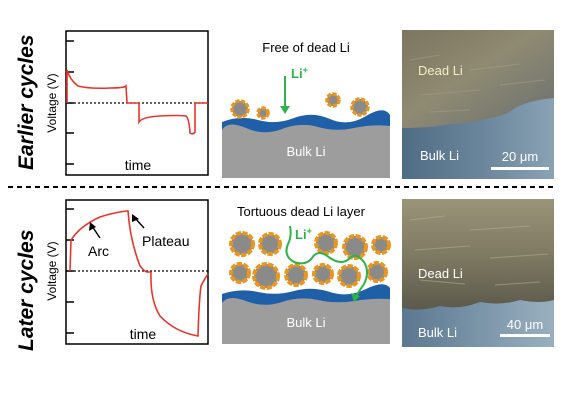 The image size is (563, 410). I want to click on bottom-bulk-li, so click(306, 321).